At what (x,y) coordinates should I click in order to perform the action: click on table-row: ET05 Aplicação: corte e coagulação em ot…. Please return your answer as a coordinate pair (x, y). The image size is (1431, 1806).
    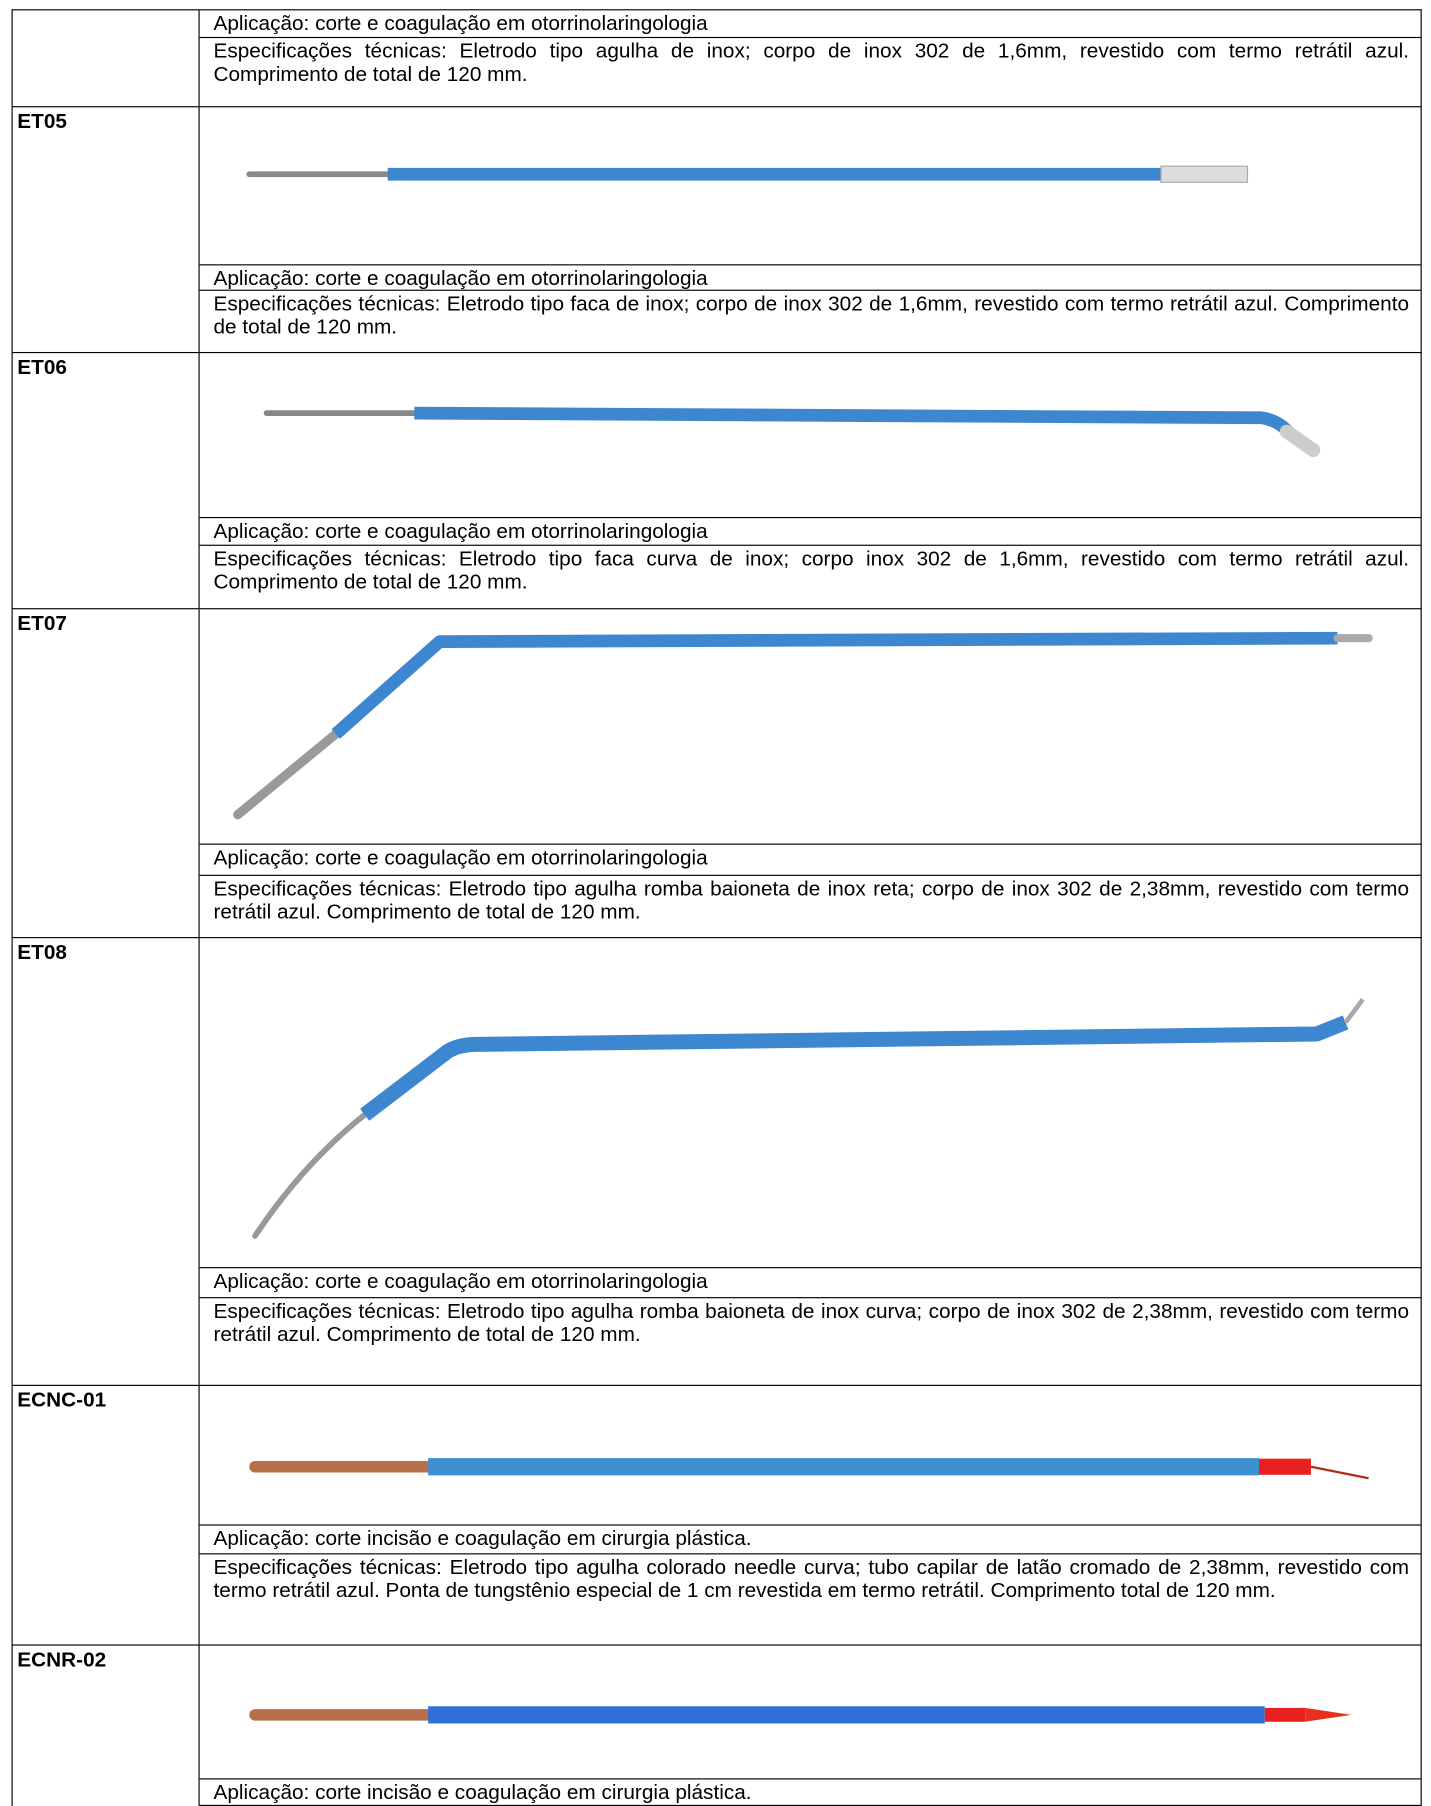
    Looking at the image, I should click on (716, 229).